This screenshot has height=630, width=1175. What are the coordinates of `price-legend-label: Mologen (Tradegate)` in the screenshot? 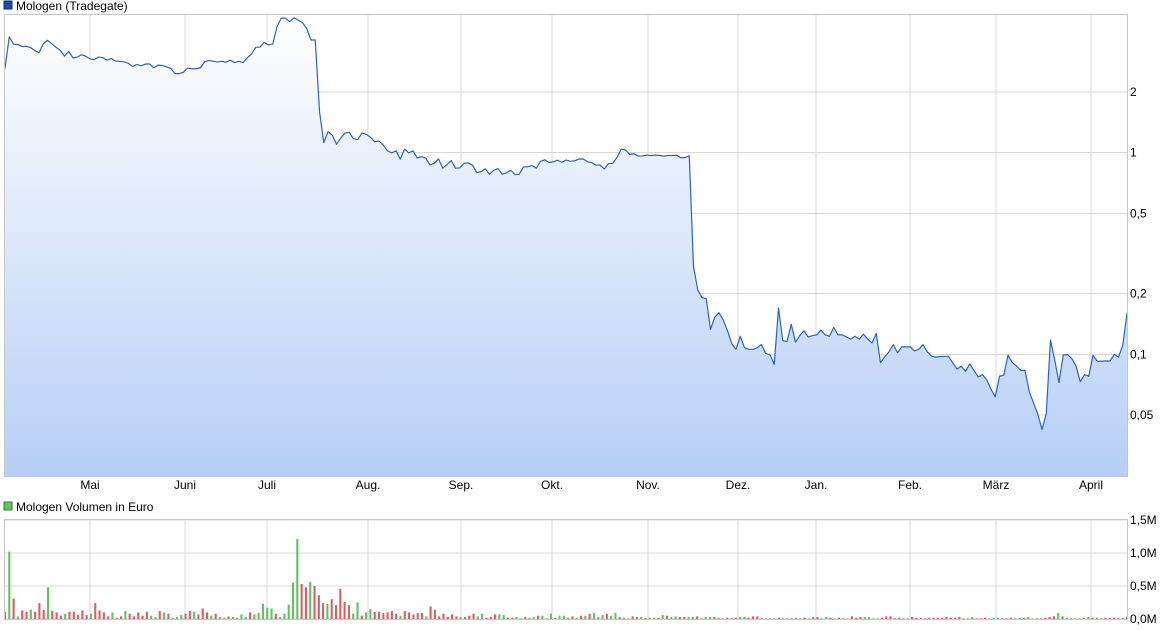 It's located at (72, 6).